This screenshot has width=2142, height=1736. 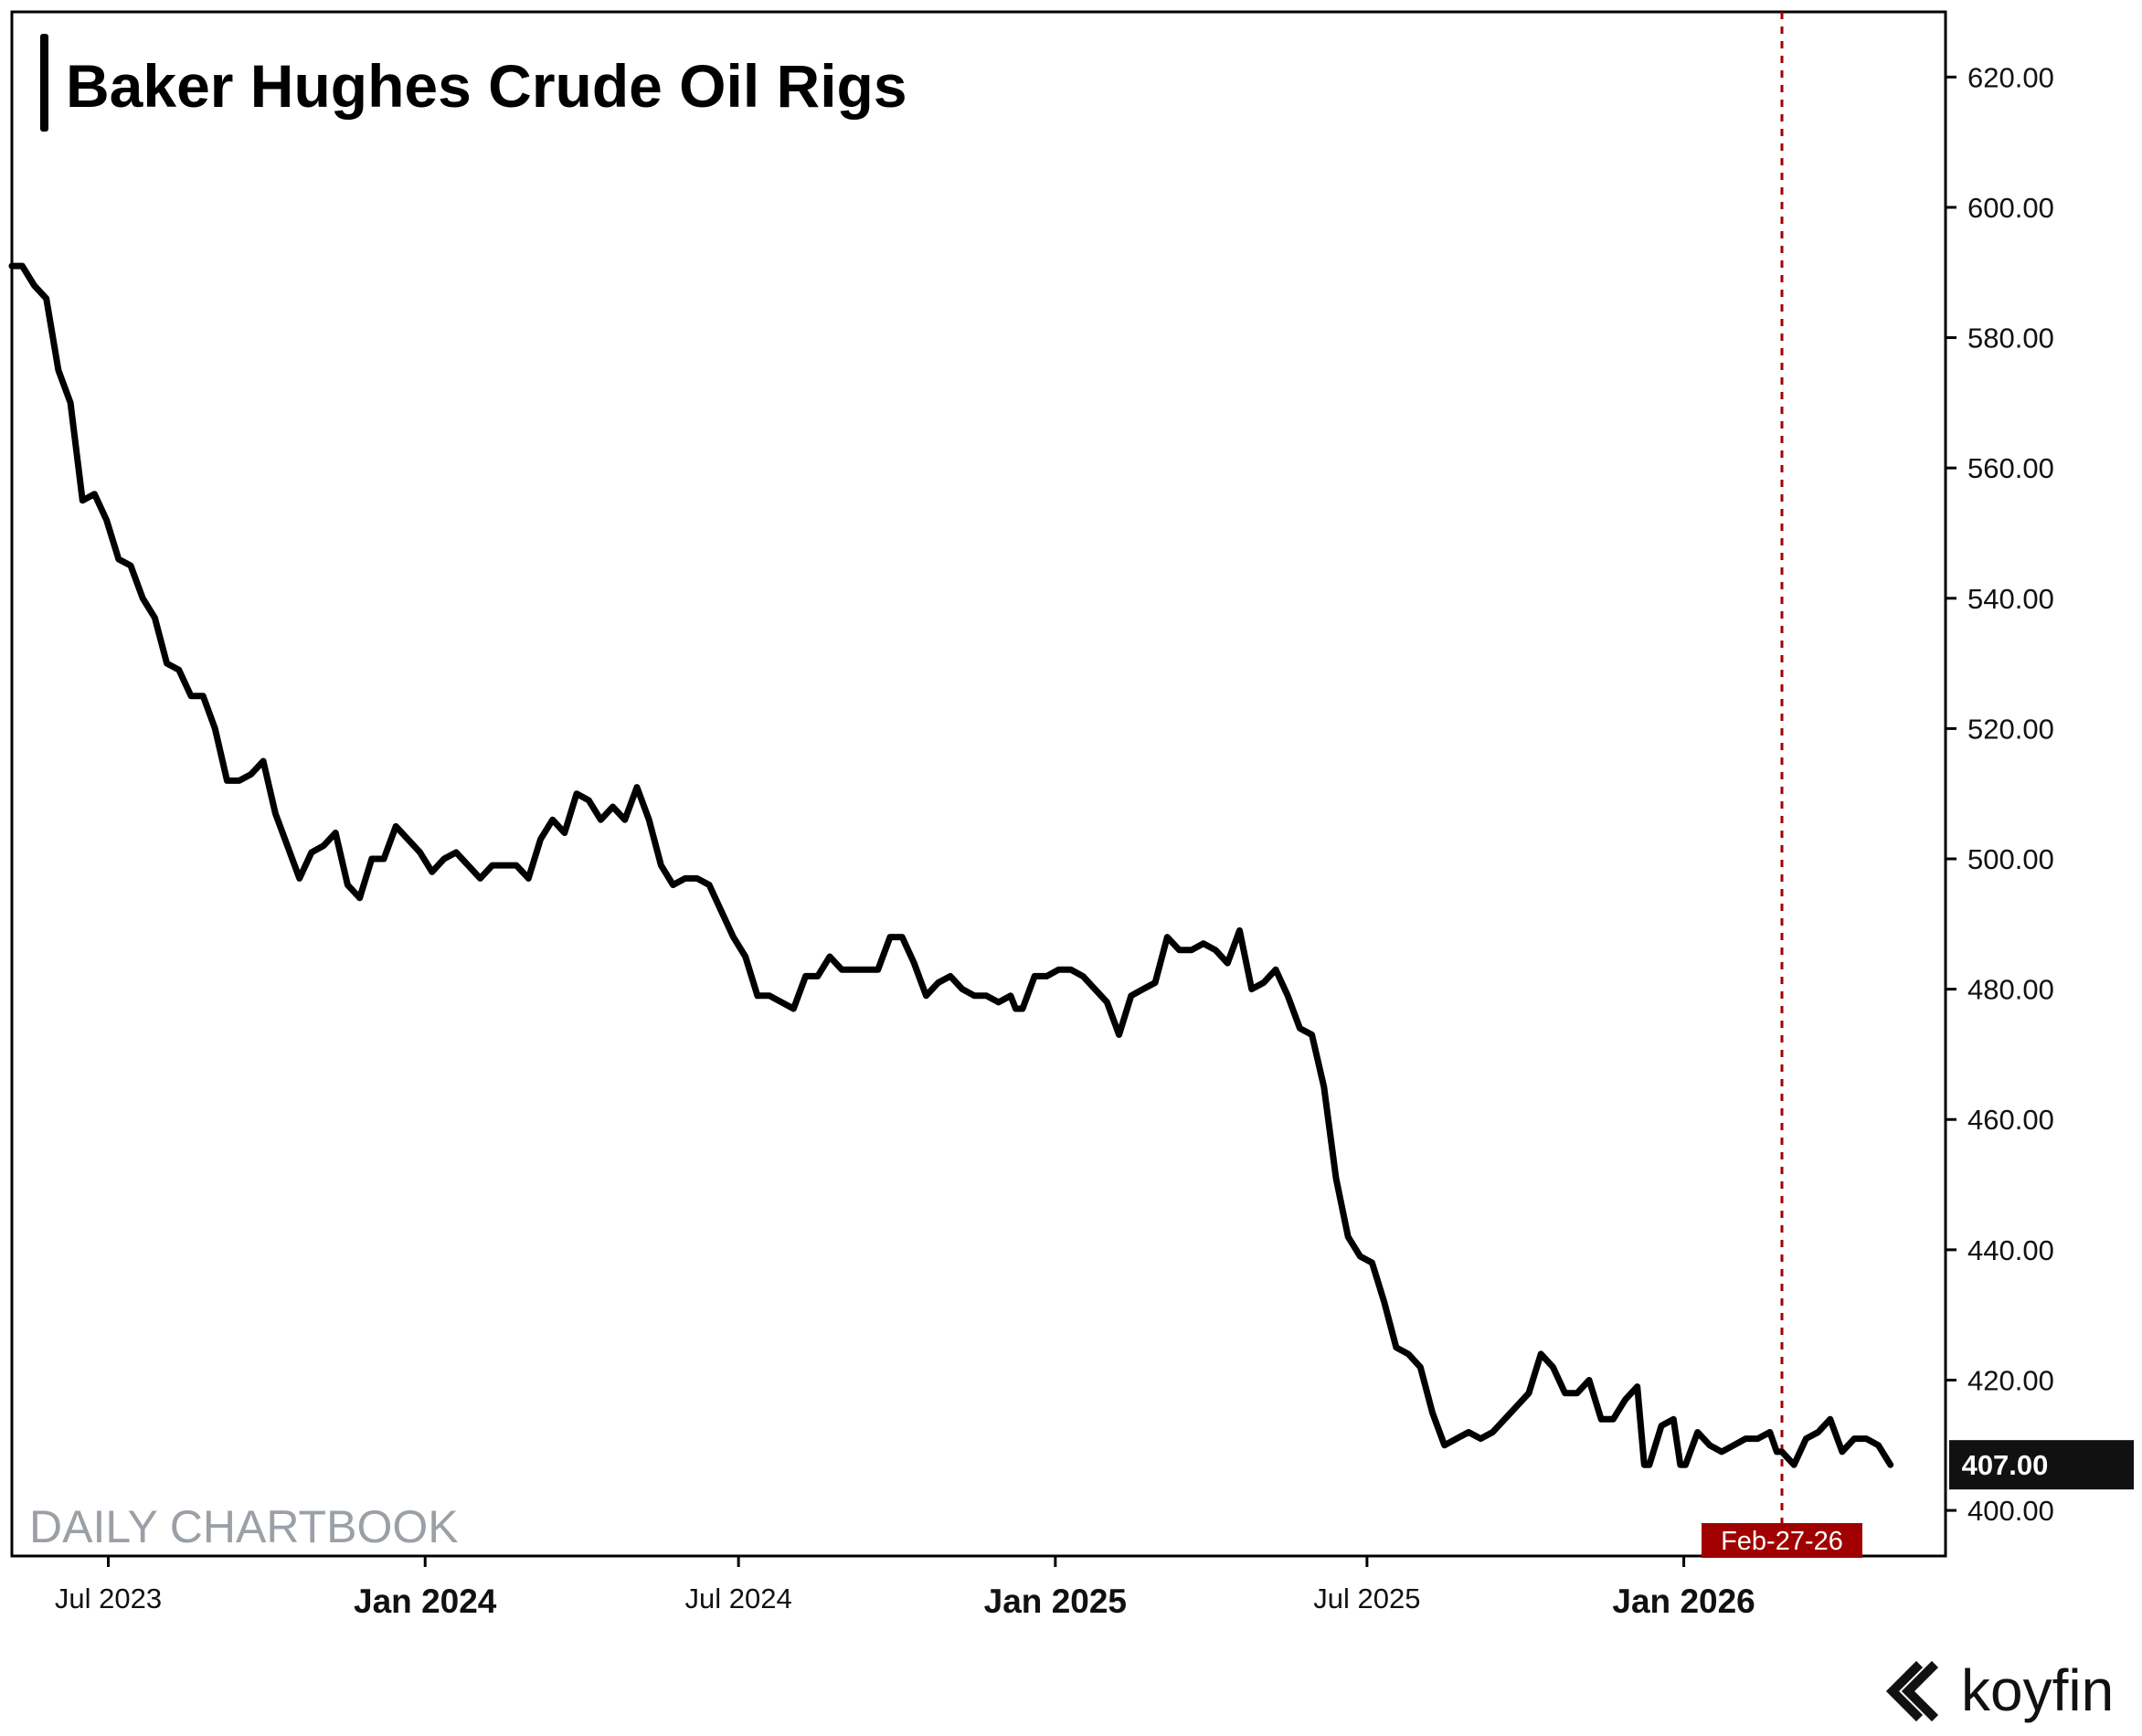 What do you see at coordinates (1684, 1601) in the screenshot?
I see `x-tick-label: Jan 2026` at bounding box center [1684, 1601].